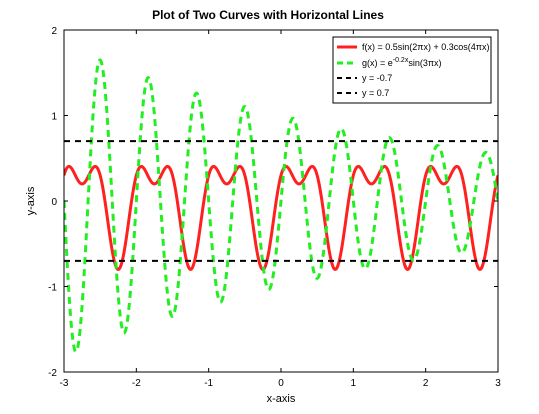  What do you see at coordinates (52, 288) in the screenshot?
I see `y-tick-label: -1` at bounding box center [52, 288].